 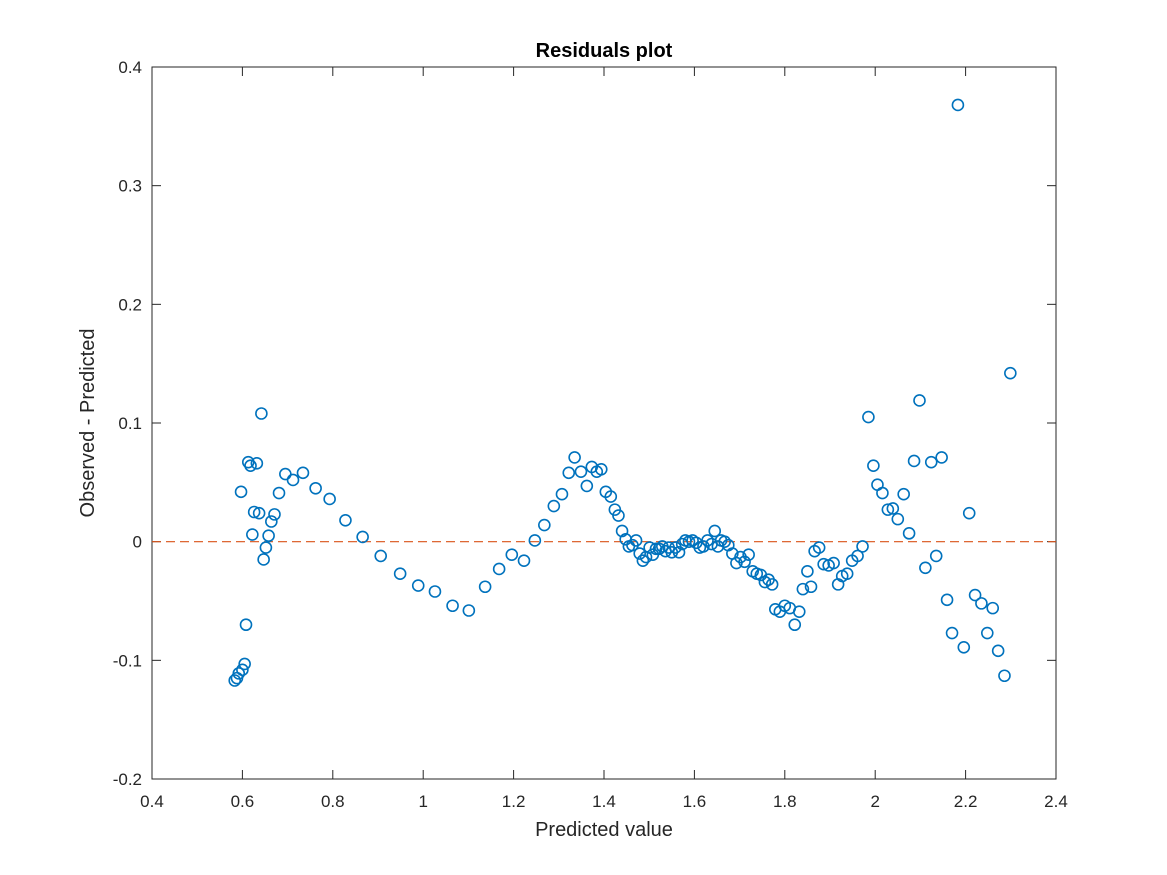 What do you see at coordinates (695, 801) in the screenshot?
I see `x-tick-label: 1.6` at bounding box center [695, 801].